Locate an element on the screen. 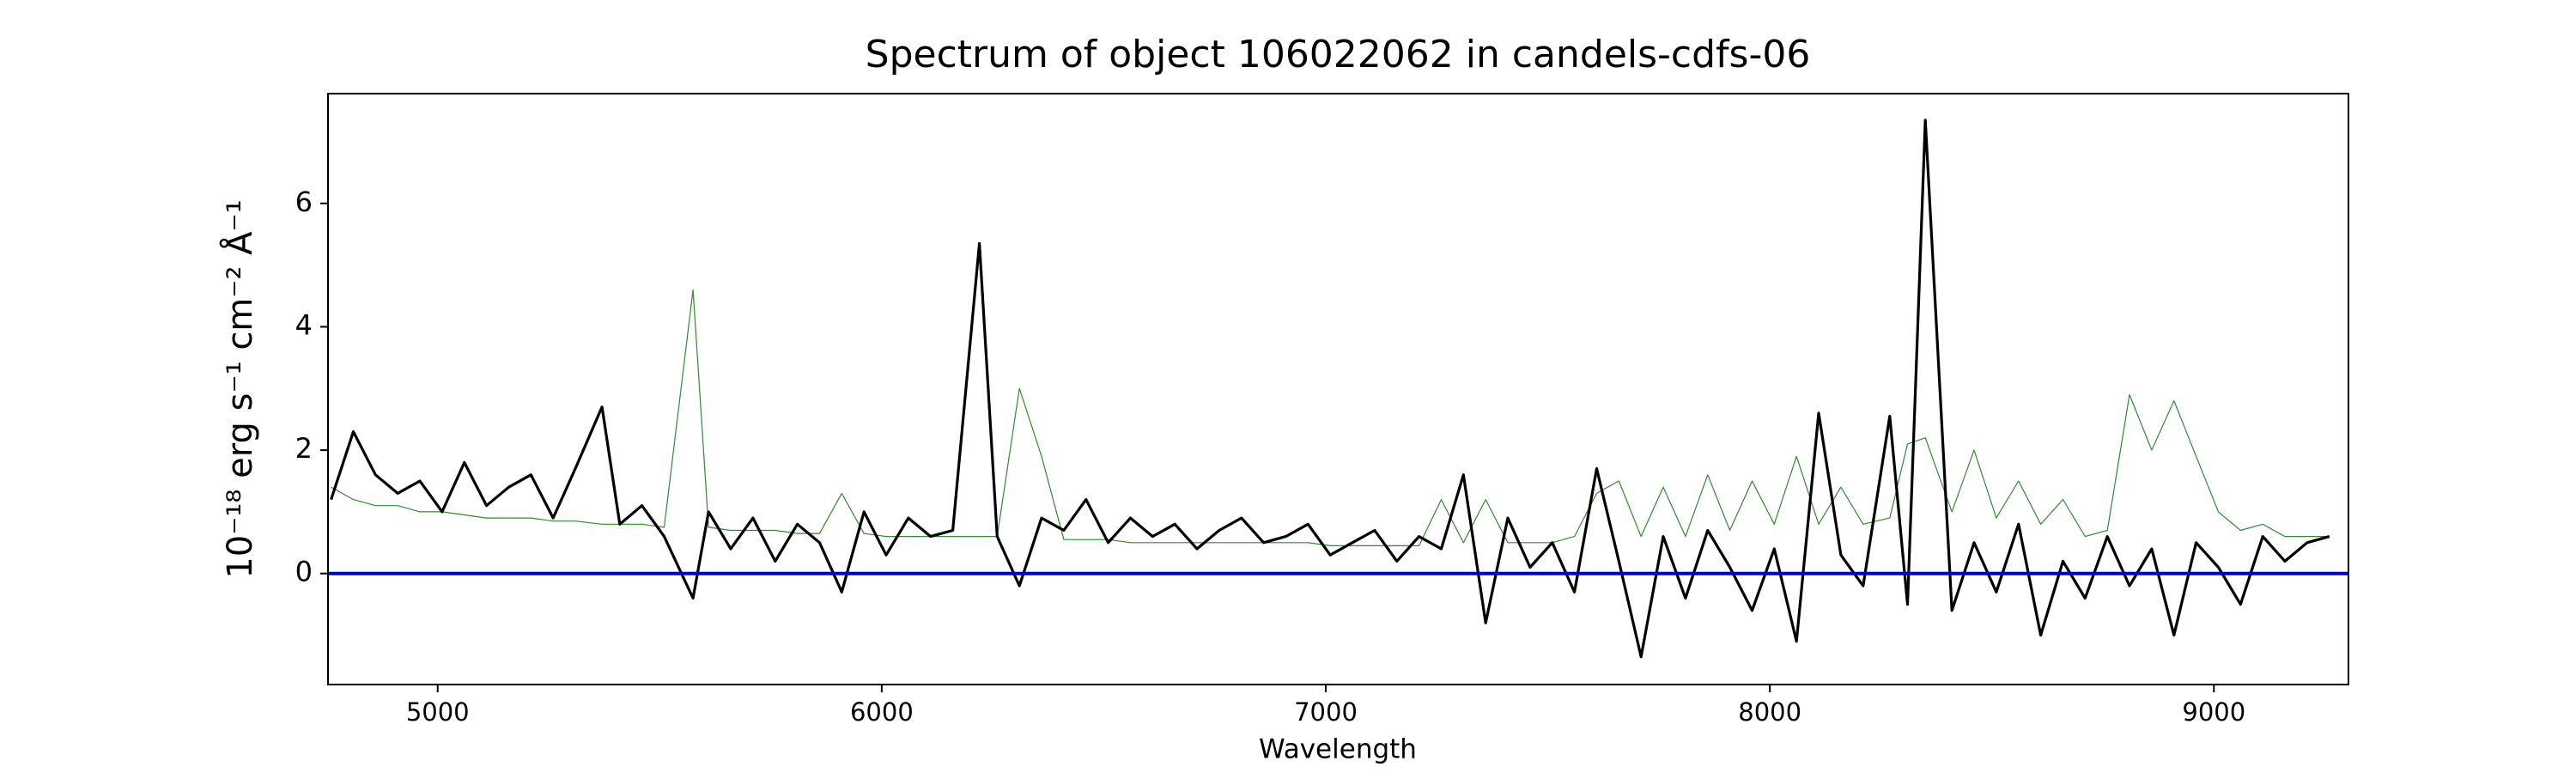  x-tick-label: 5000 is located at coordinates (438, 712).